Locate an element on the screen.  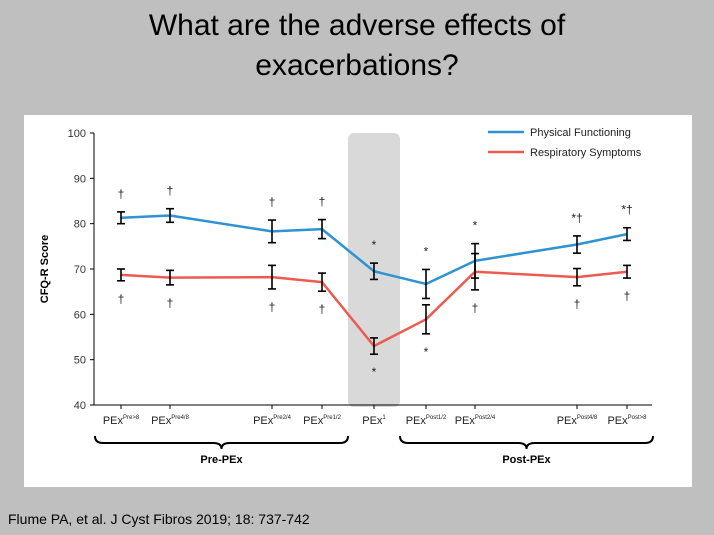
x-tick-label: PExPre2/4 is located at coordinates (272, 421).